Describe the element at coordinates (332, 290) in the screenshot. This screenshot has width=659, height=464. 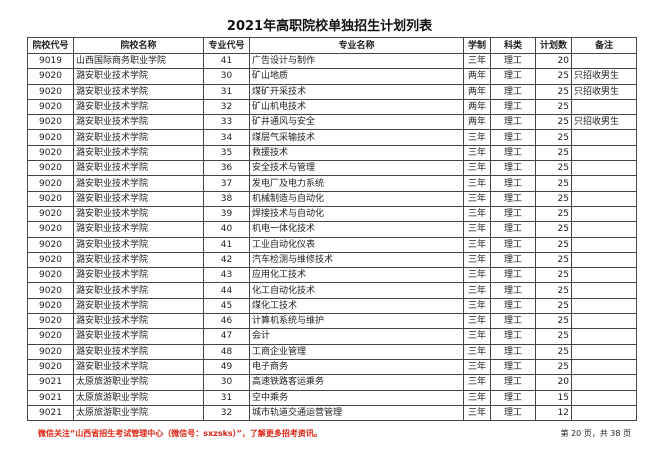
I see `table-row: 9020 潞安职业技术学院 44 化工自动化技术 三年 理工 25` at that location.